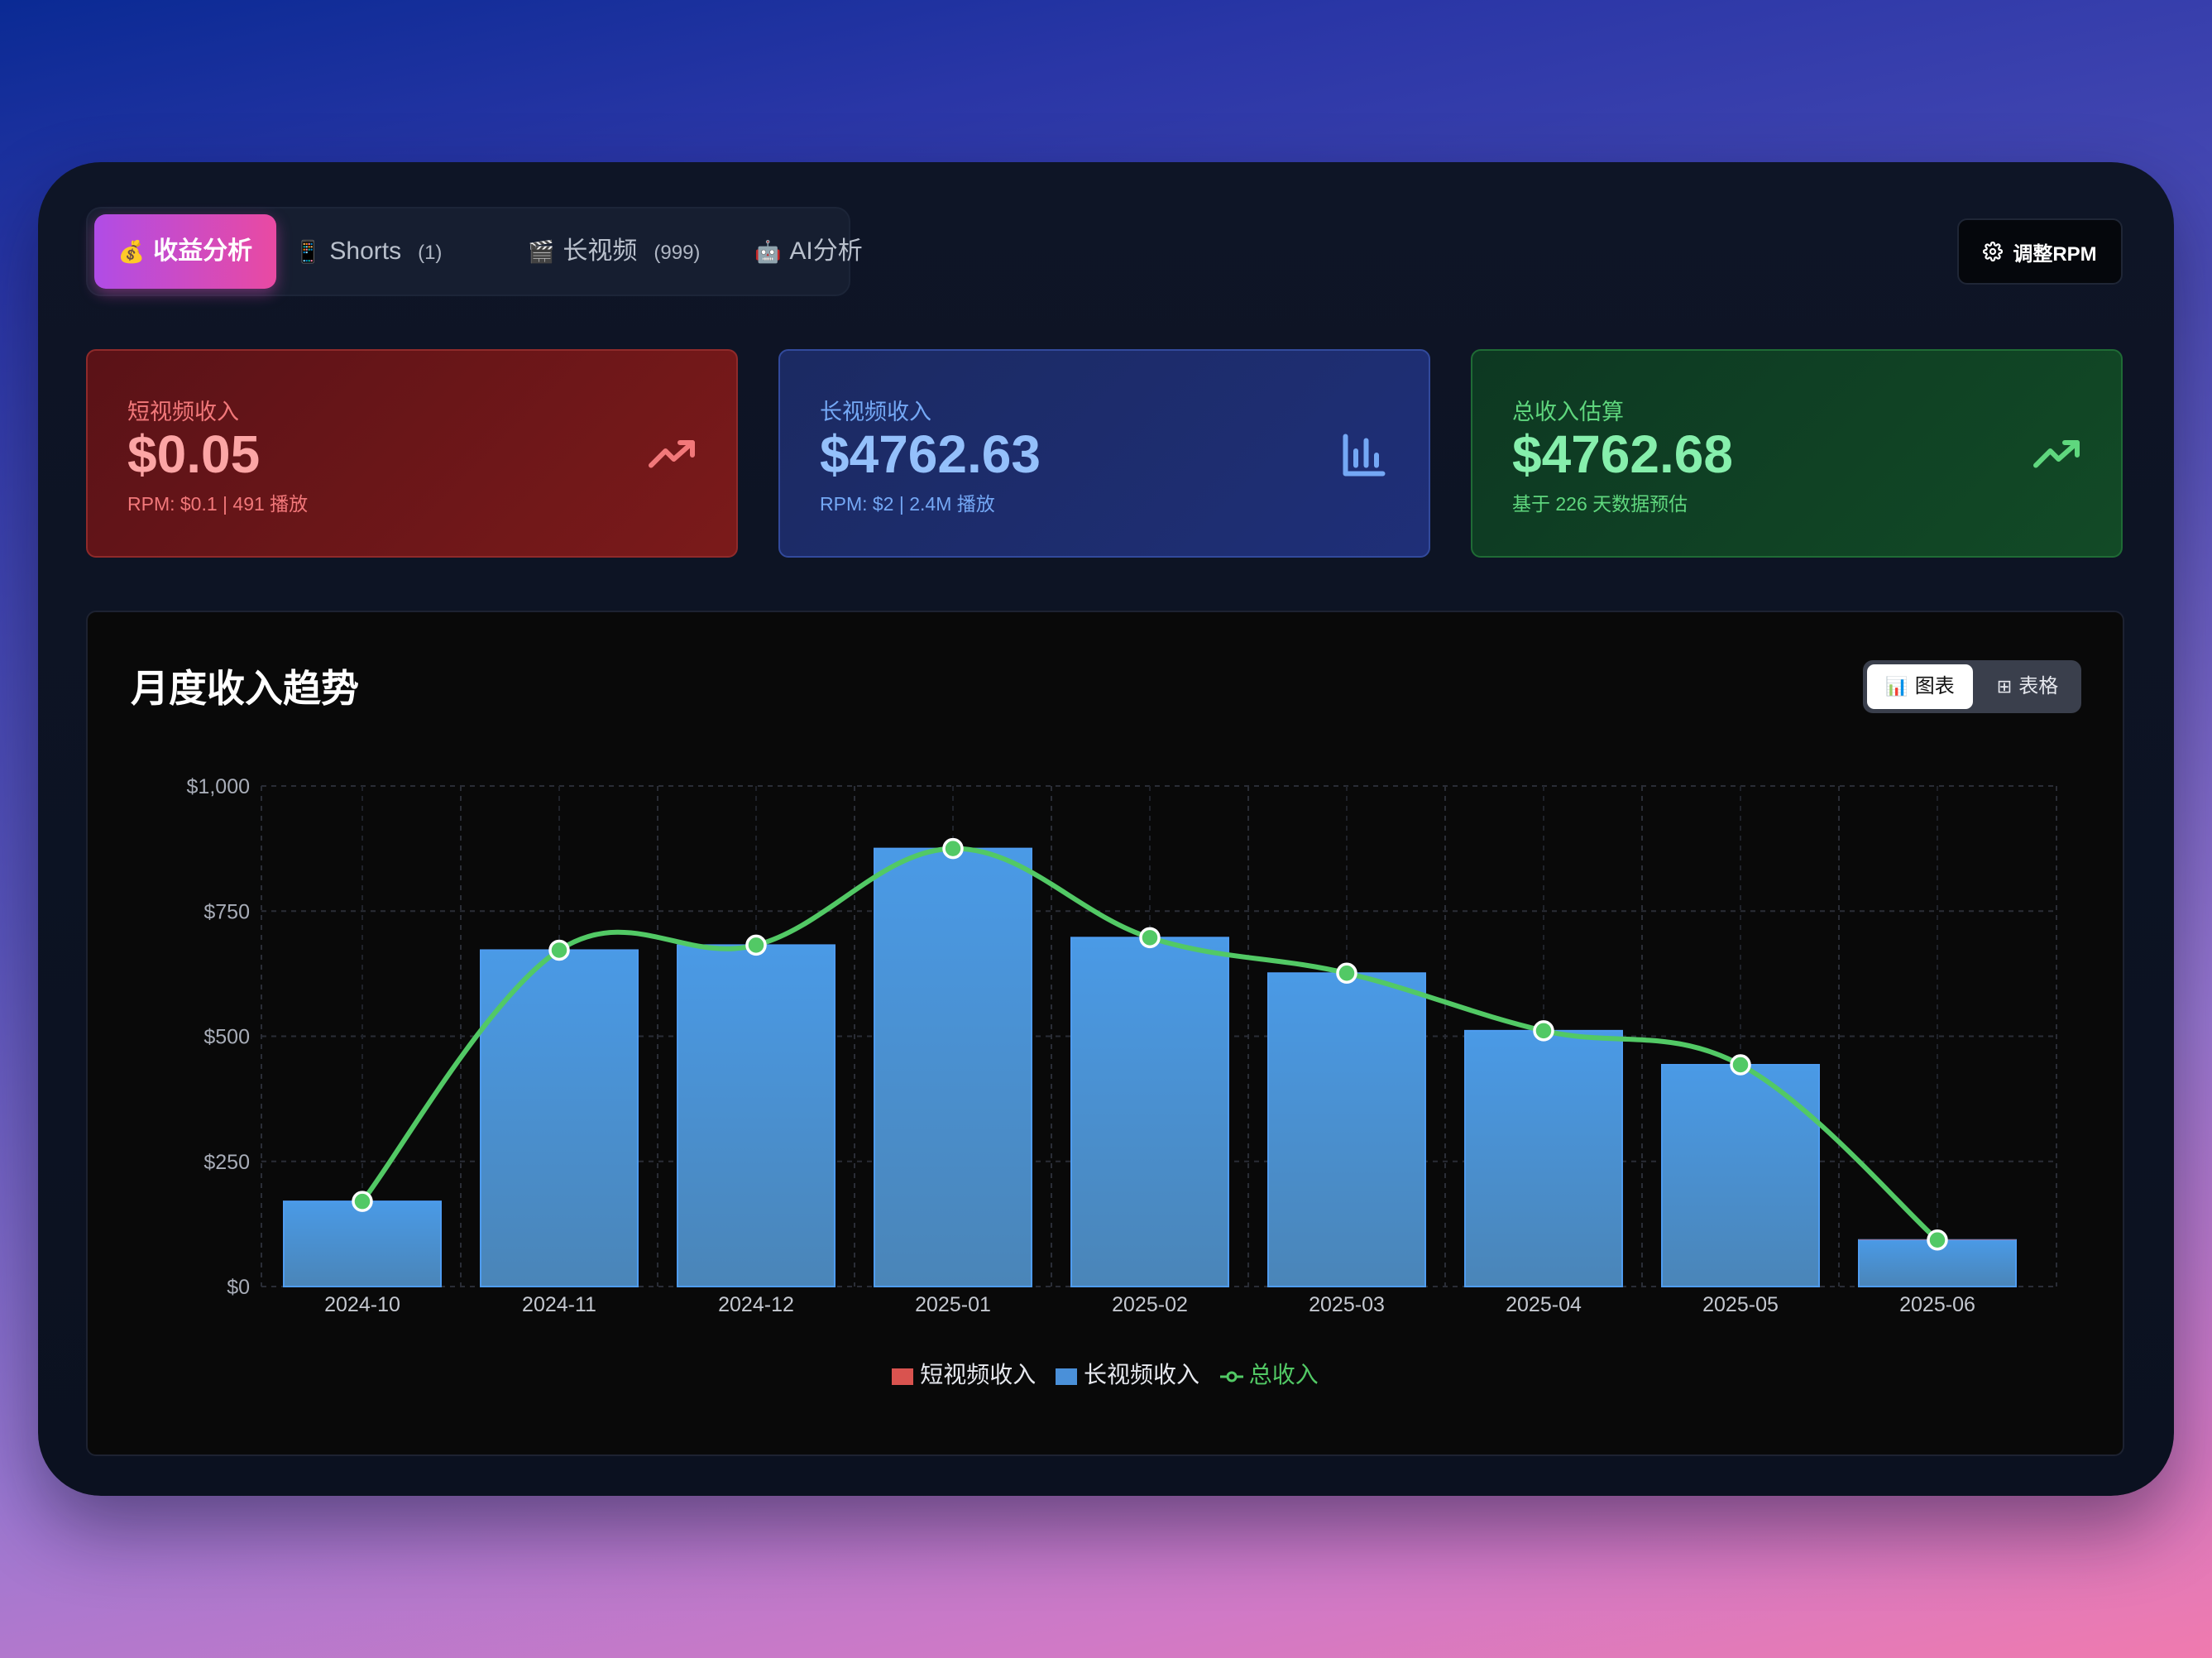 The image size is (2212, 1658). What do you see at coordinates (362, 1304) in the screenshot?
I see `x-tick-label: 2024-10` at bounding box center [362, 1304].